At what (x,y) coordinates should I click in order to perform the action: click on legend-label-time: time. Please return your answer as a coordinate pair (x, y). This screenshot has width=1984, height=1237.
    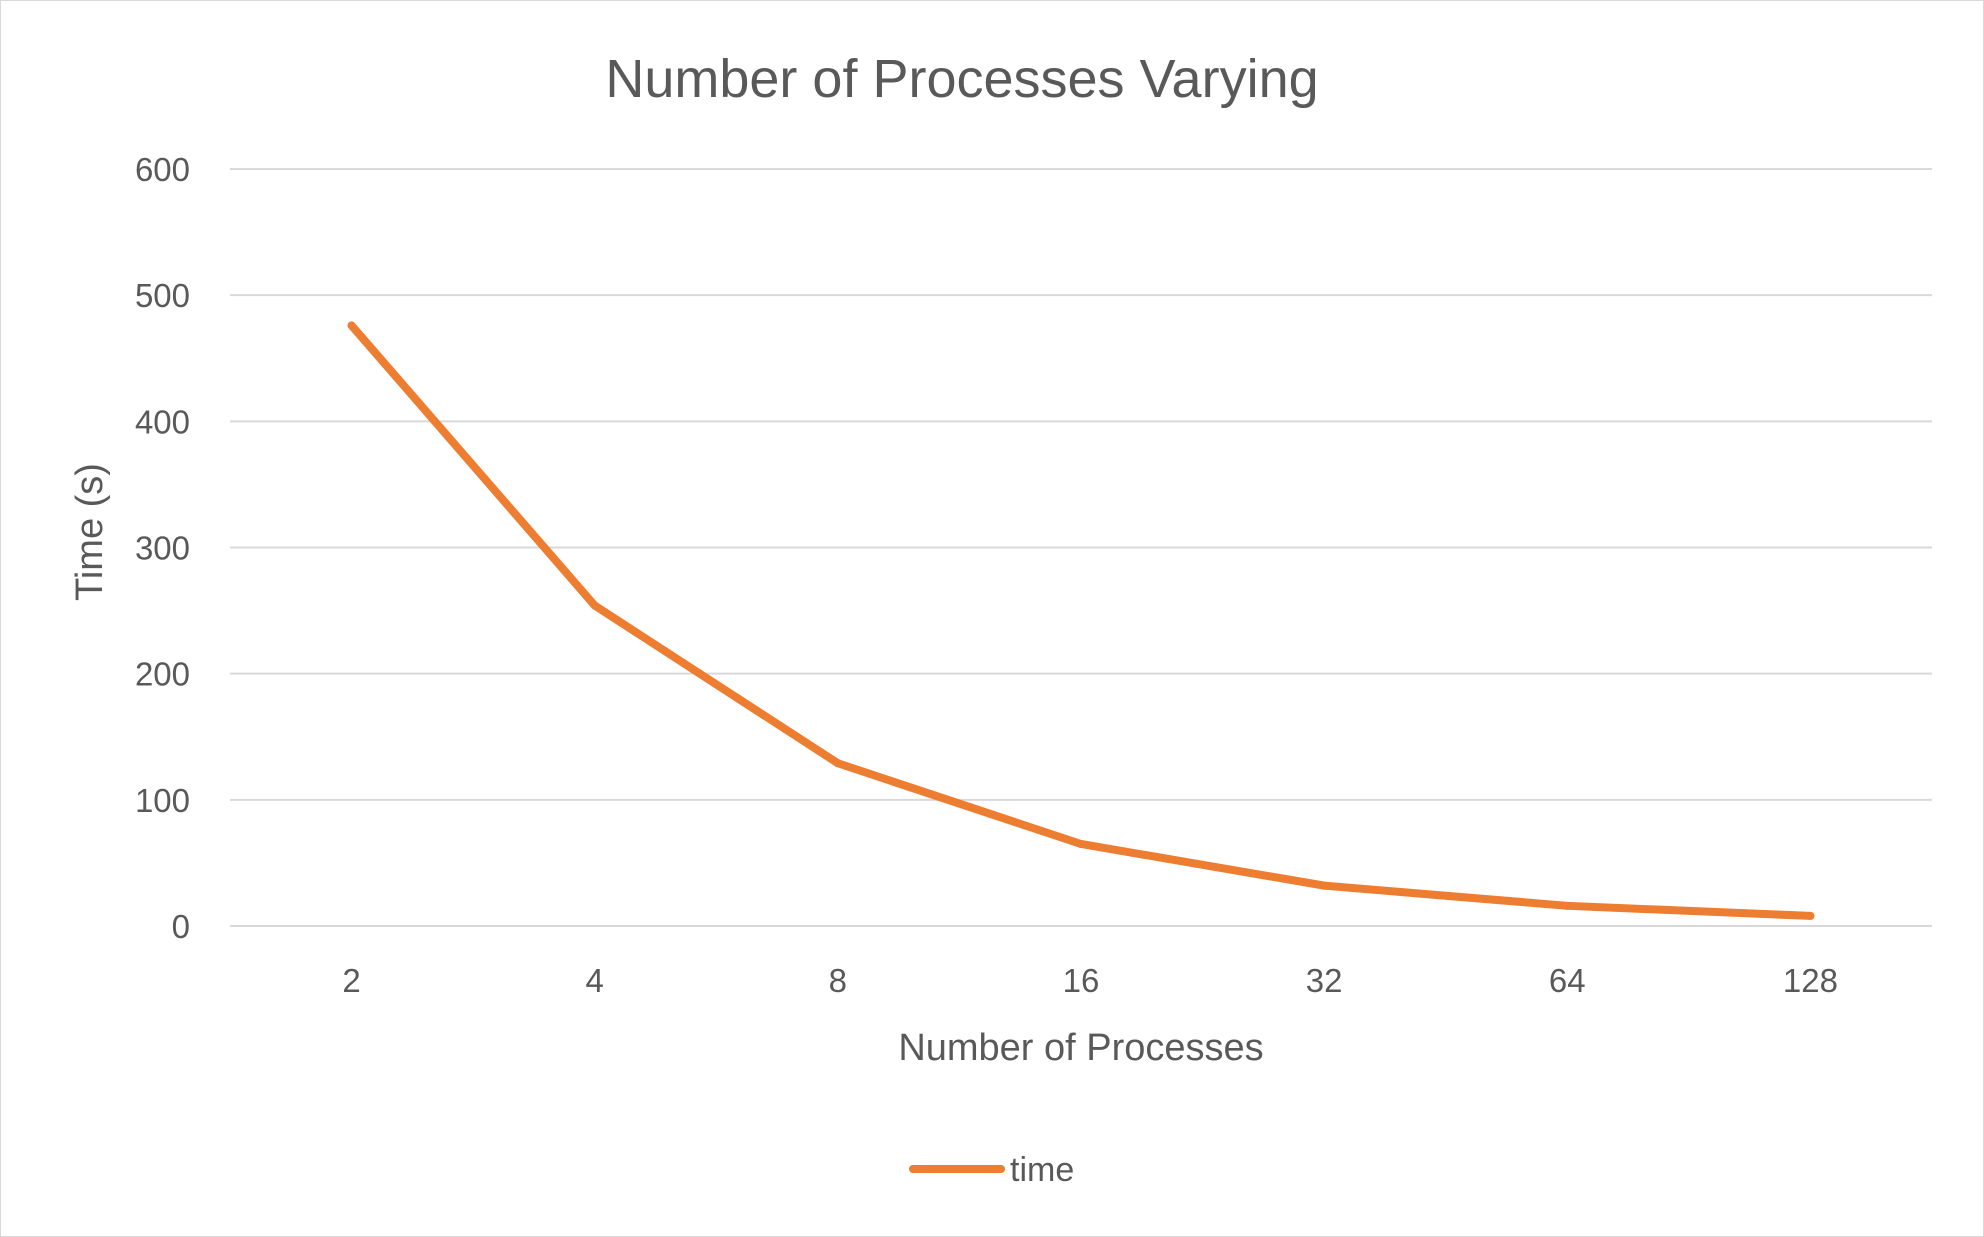
    Looking at the image, I should click on (1042, 1170).